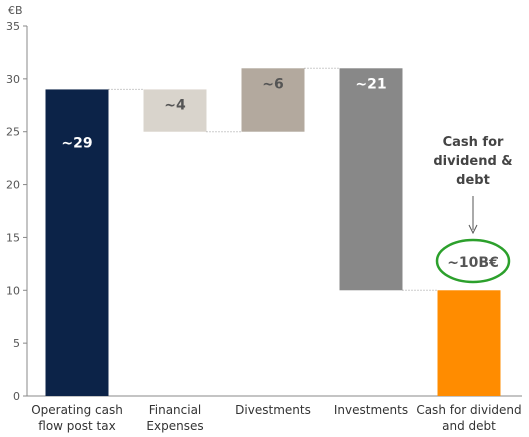 The height and width of the screenshot is (437, 529). What do you see at coordinates (174, 418) in the screenshot?
I see `x-category-label: Financial Expenses` at bounding box center [174, 418].